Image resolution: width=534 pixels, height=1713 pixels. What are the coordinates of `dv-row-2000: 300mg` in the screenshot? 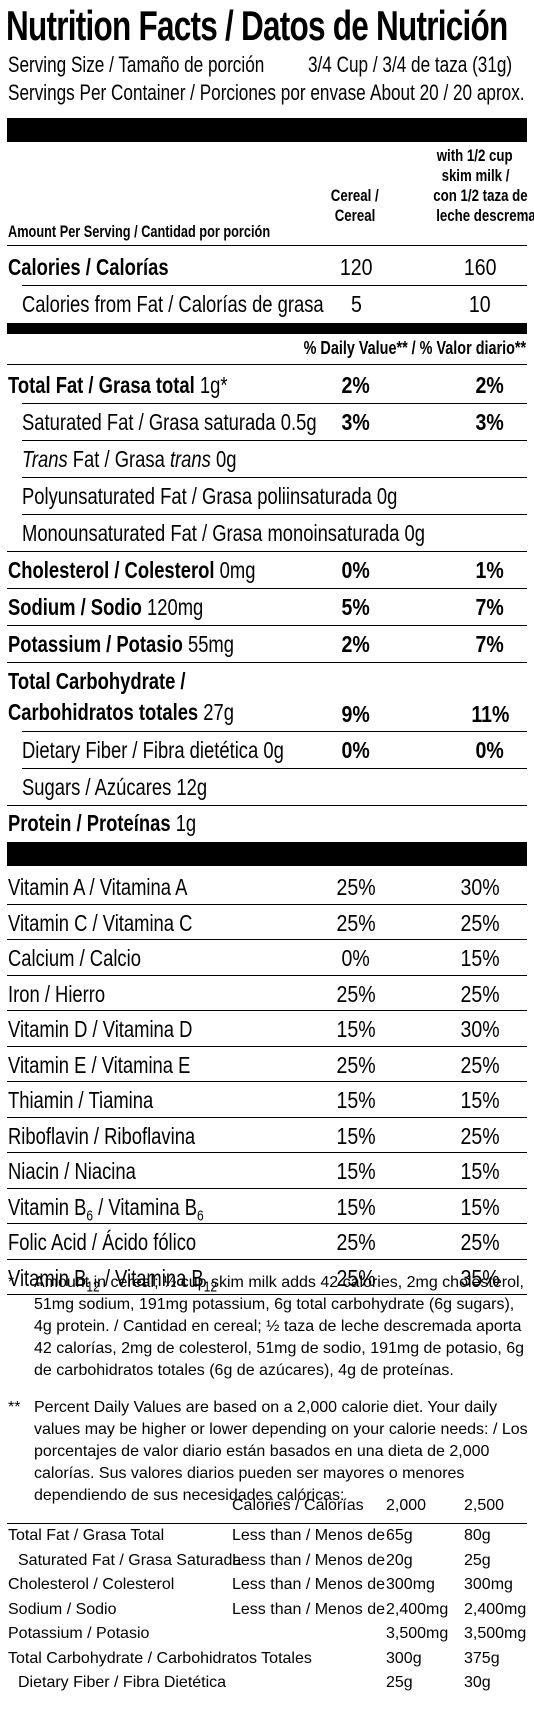 It's located at (410, 1584).